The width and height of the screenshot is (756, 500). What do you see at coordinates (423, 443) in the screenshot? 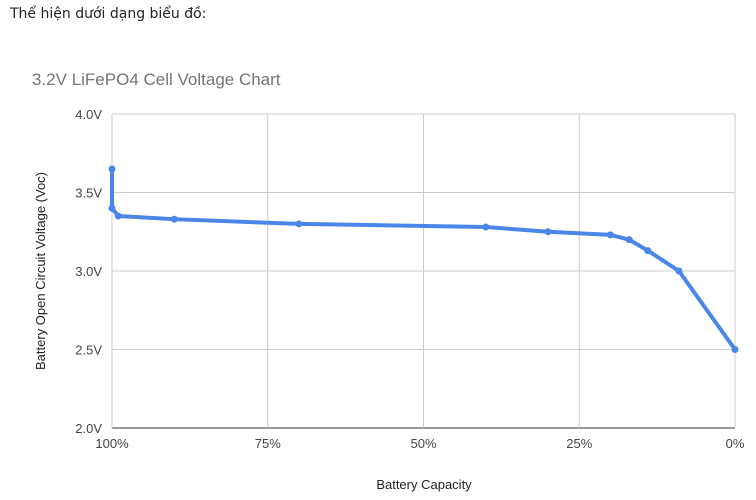
I see `x-tick-label: 50%` at bounding box center [423, 443].